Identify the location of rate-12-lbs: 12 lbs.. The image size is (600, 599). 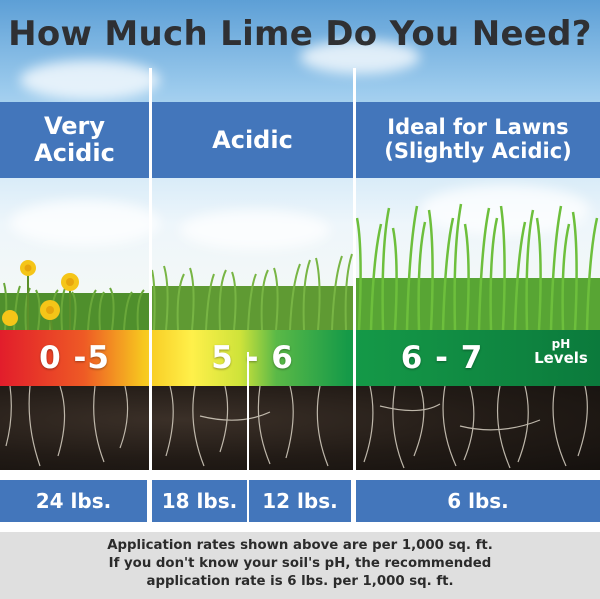
(300, 501).